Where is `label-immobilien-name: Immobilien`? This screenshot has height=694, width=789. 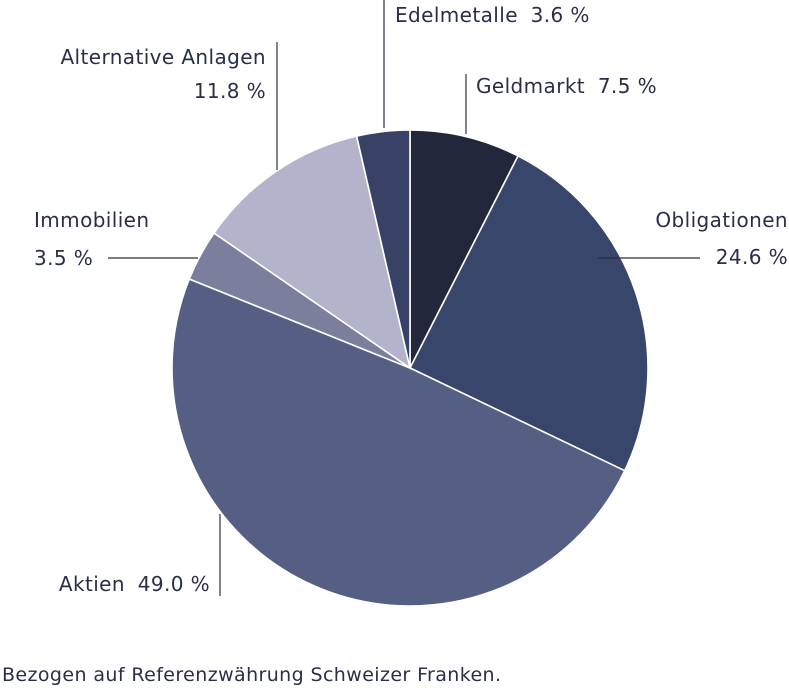
label-immobilien-name: Immobilien is located at coordinates (91, 220).